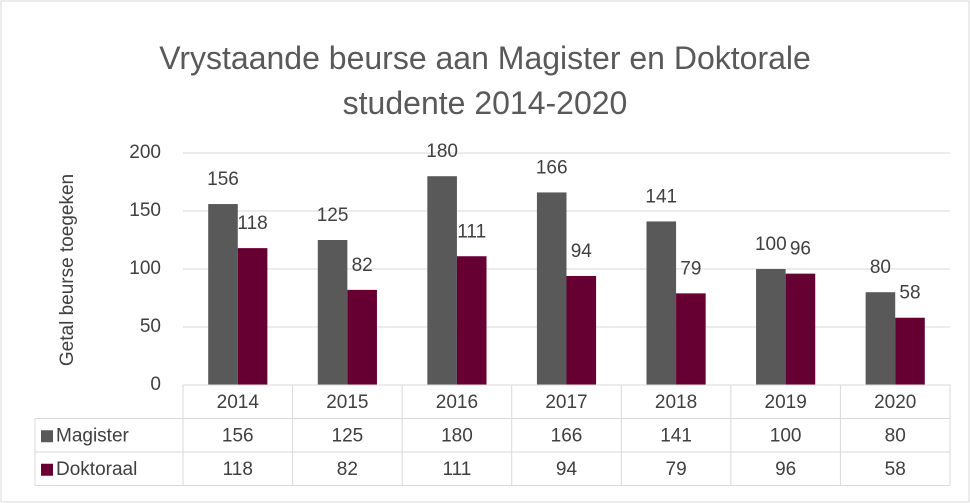 The image size is (970, 503). Describe the element at coordinates (348, 435) in the screenshot. I see `table-value: 125` at that location.